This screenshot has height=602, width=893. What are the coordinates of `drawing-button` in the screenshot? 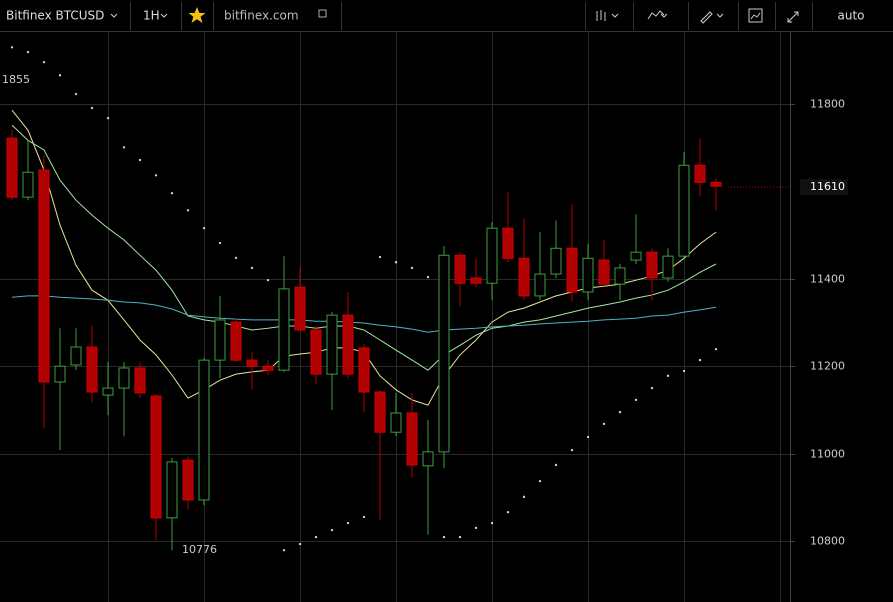 It's located at (712, 17).